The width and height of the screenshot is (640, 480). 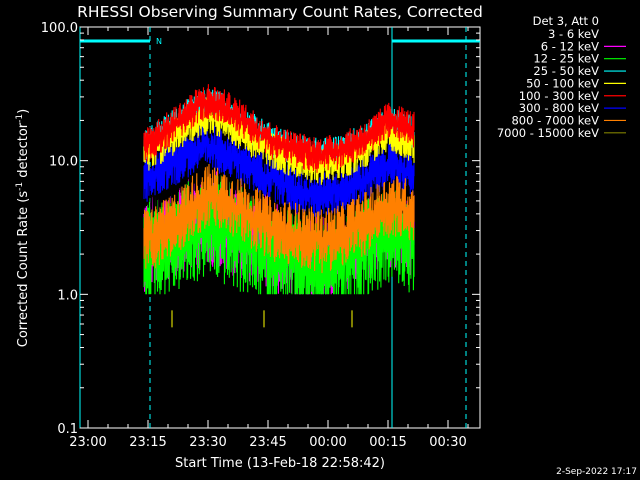 I want to click on y-axis-label-part-2: detector, so click(x=23, y=152).